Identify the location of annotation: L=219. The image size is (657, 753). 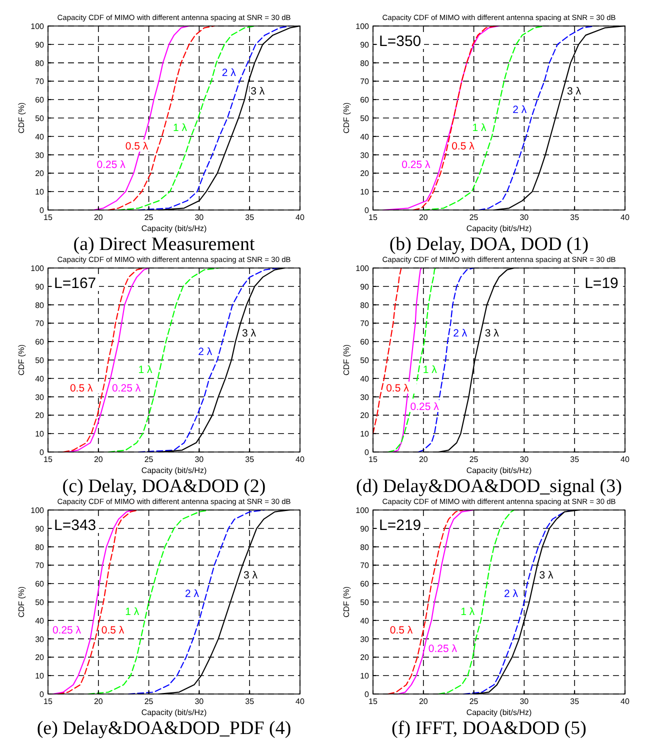
(400, 525).